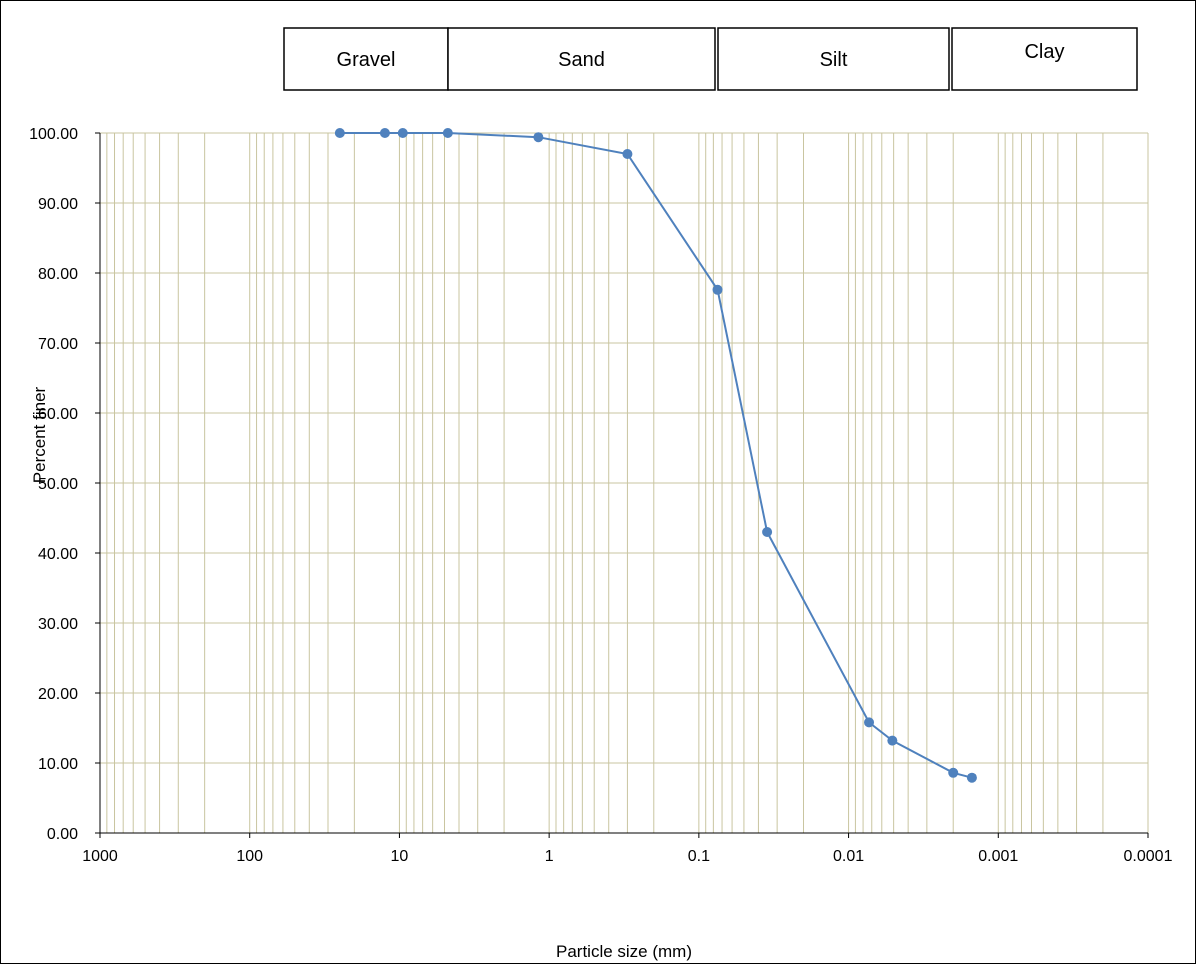 Image resolution: width=1196 pixels, height=964 pixels. I want to click on soil-class-label-silt: Silt, so click(834, 60).